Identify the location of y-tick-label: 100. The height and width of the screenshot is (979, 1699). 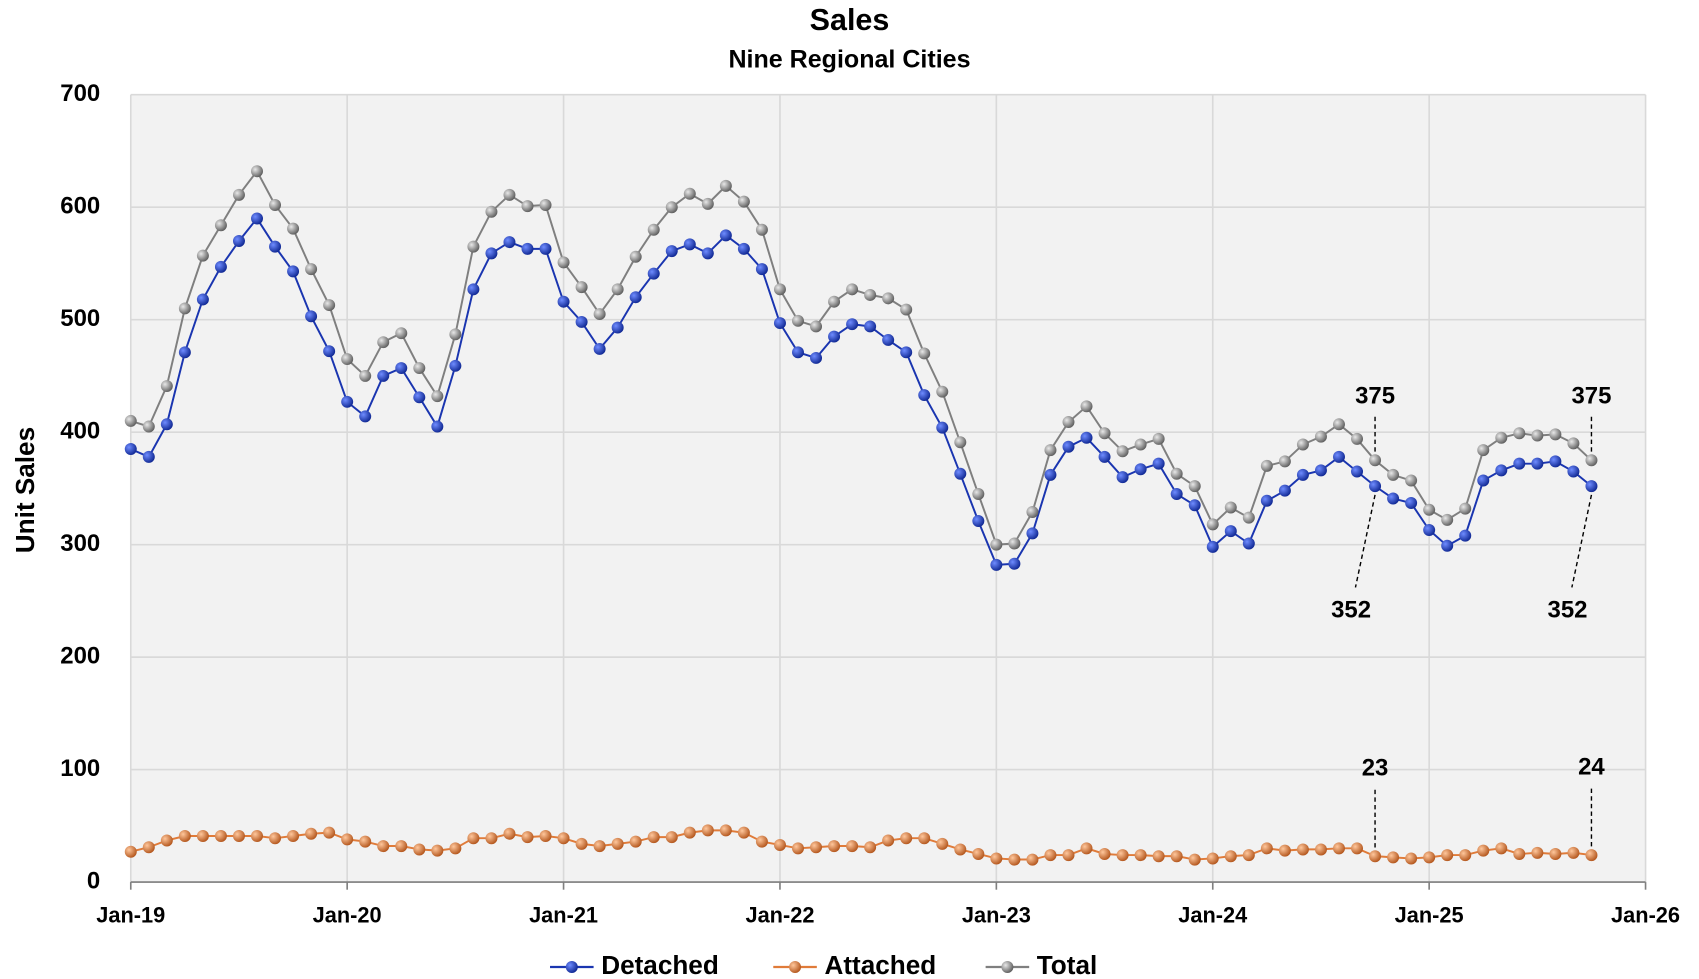
(80, 768).